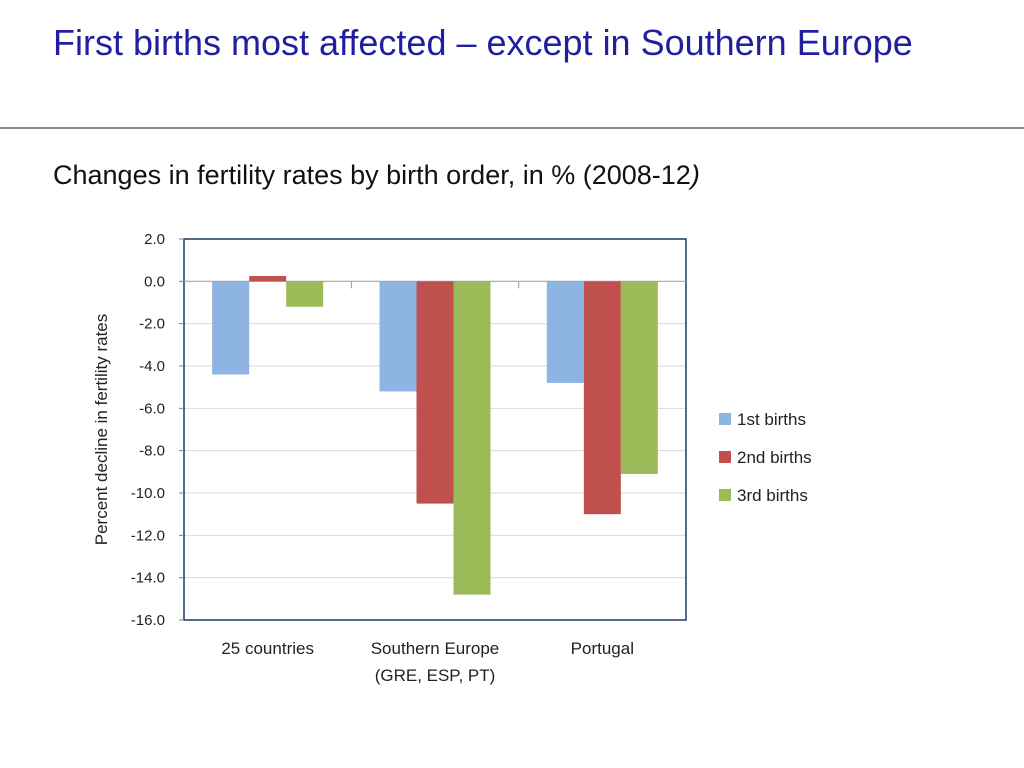 The height and width of the screenshot is (768, 1024). What do you see at coordinates (154, 239) in the screenshot?
I see `y-tick-label: 2.0` at bounding box center [154, 239].